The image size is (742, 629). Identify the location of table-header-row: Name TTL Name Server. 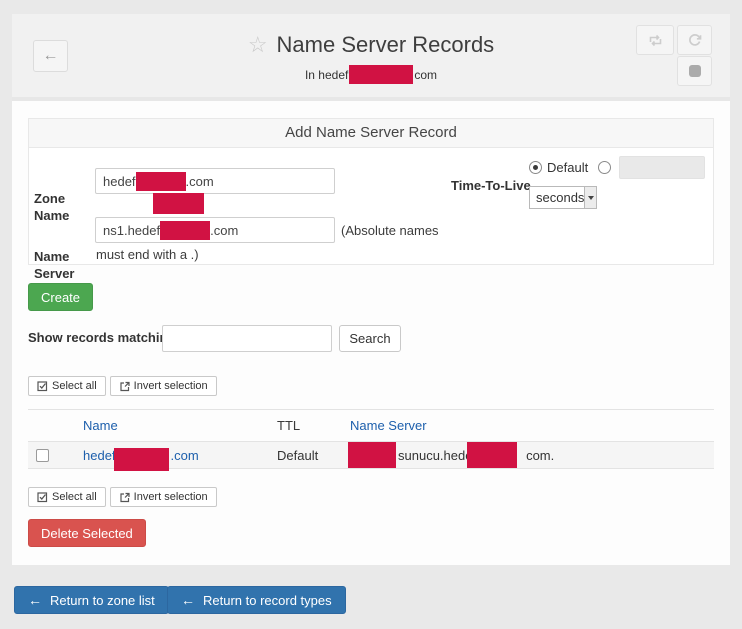
(371, 425).